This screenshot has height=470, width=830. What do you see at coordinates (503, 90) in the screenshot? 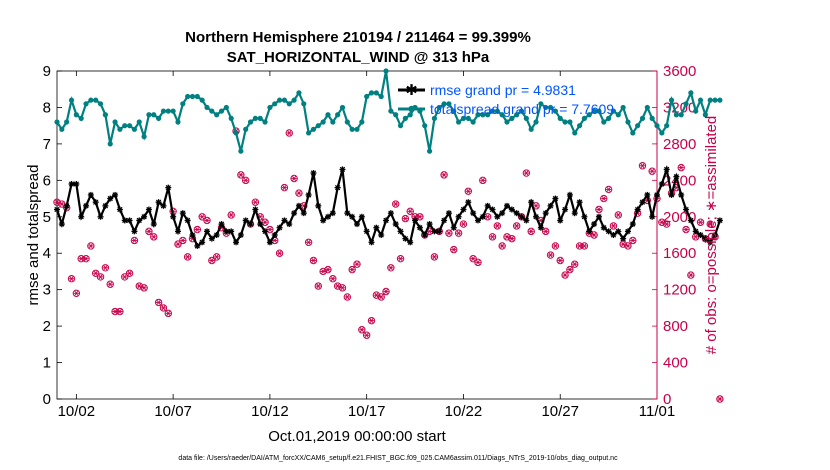
I see `legend-rmse-label: rmse grand pr = 4.9831` at bounding box center [503, 90].